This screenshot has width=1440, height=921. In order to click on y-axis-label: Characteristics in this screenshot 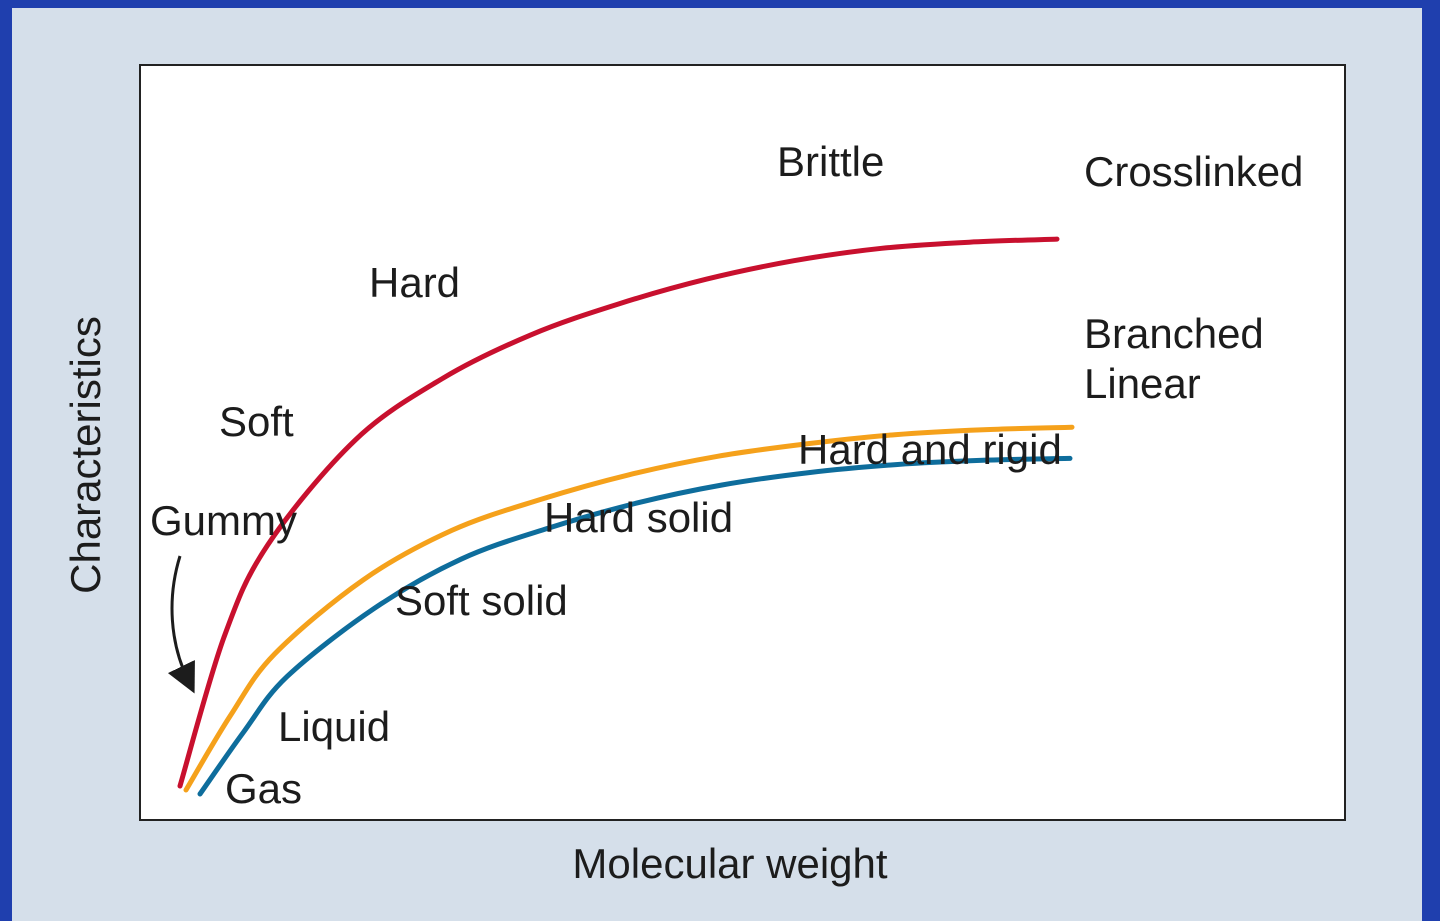, I will do `click(85, 455)`.